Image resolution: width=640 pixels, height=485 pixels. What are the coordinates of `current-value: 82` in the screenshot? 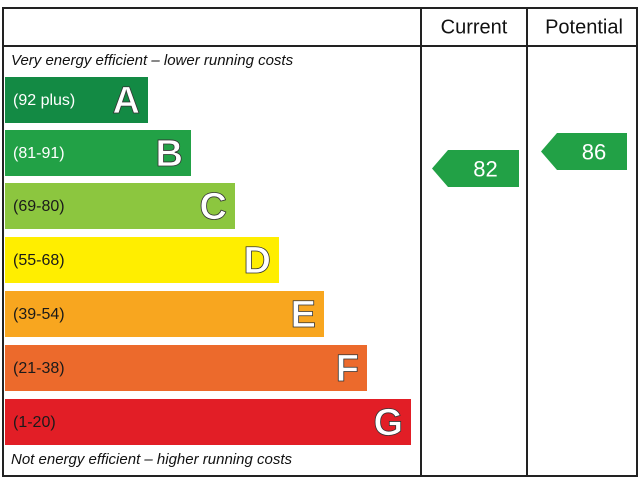 It's located at (485, 168).